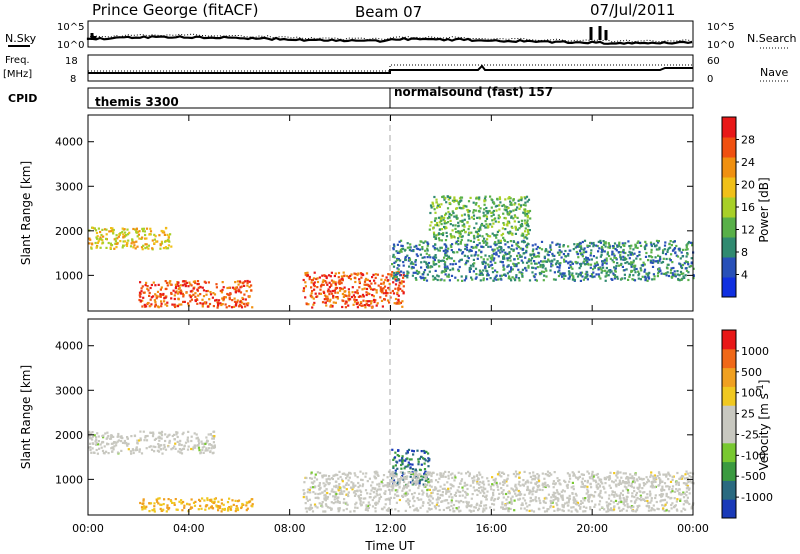  Describe the element at coordinates (69, 435) in the screenshot. I see `y-tick-label: 2000` at that location.